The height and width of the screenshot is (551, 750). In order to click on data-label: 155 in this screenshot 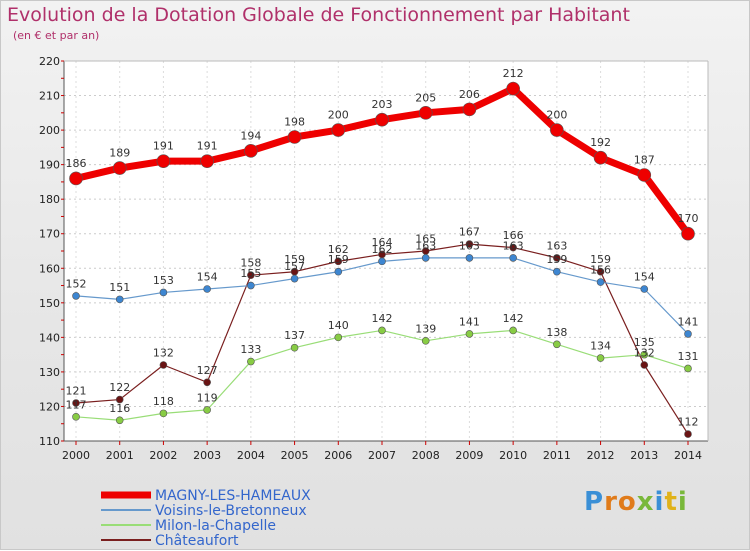, I will do `click(250, 273)`.